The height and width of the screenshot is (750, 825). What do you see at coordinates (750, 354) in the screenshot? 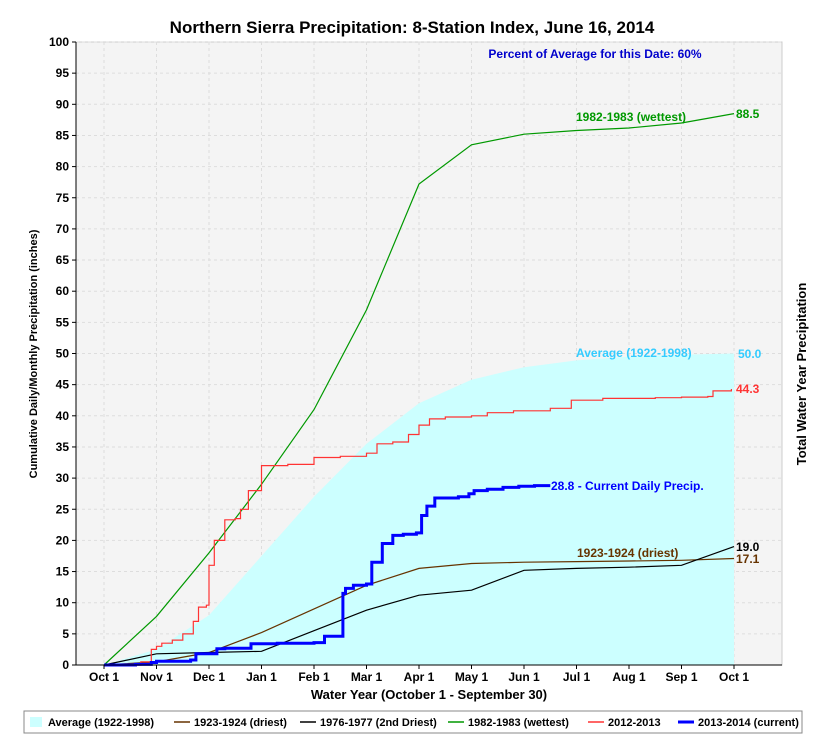
I see `average-total: 50.0` at bounding box center [750, 354].